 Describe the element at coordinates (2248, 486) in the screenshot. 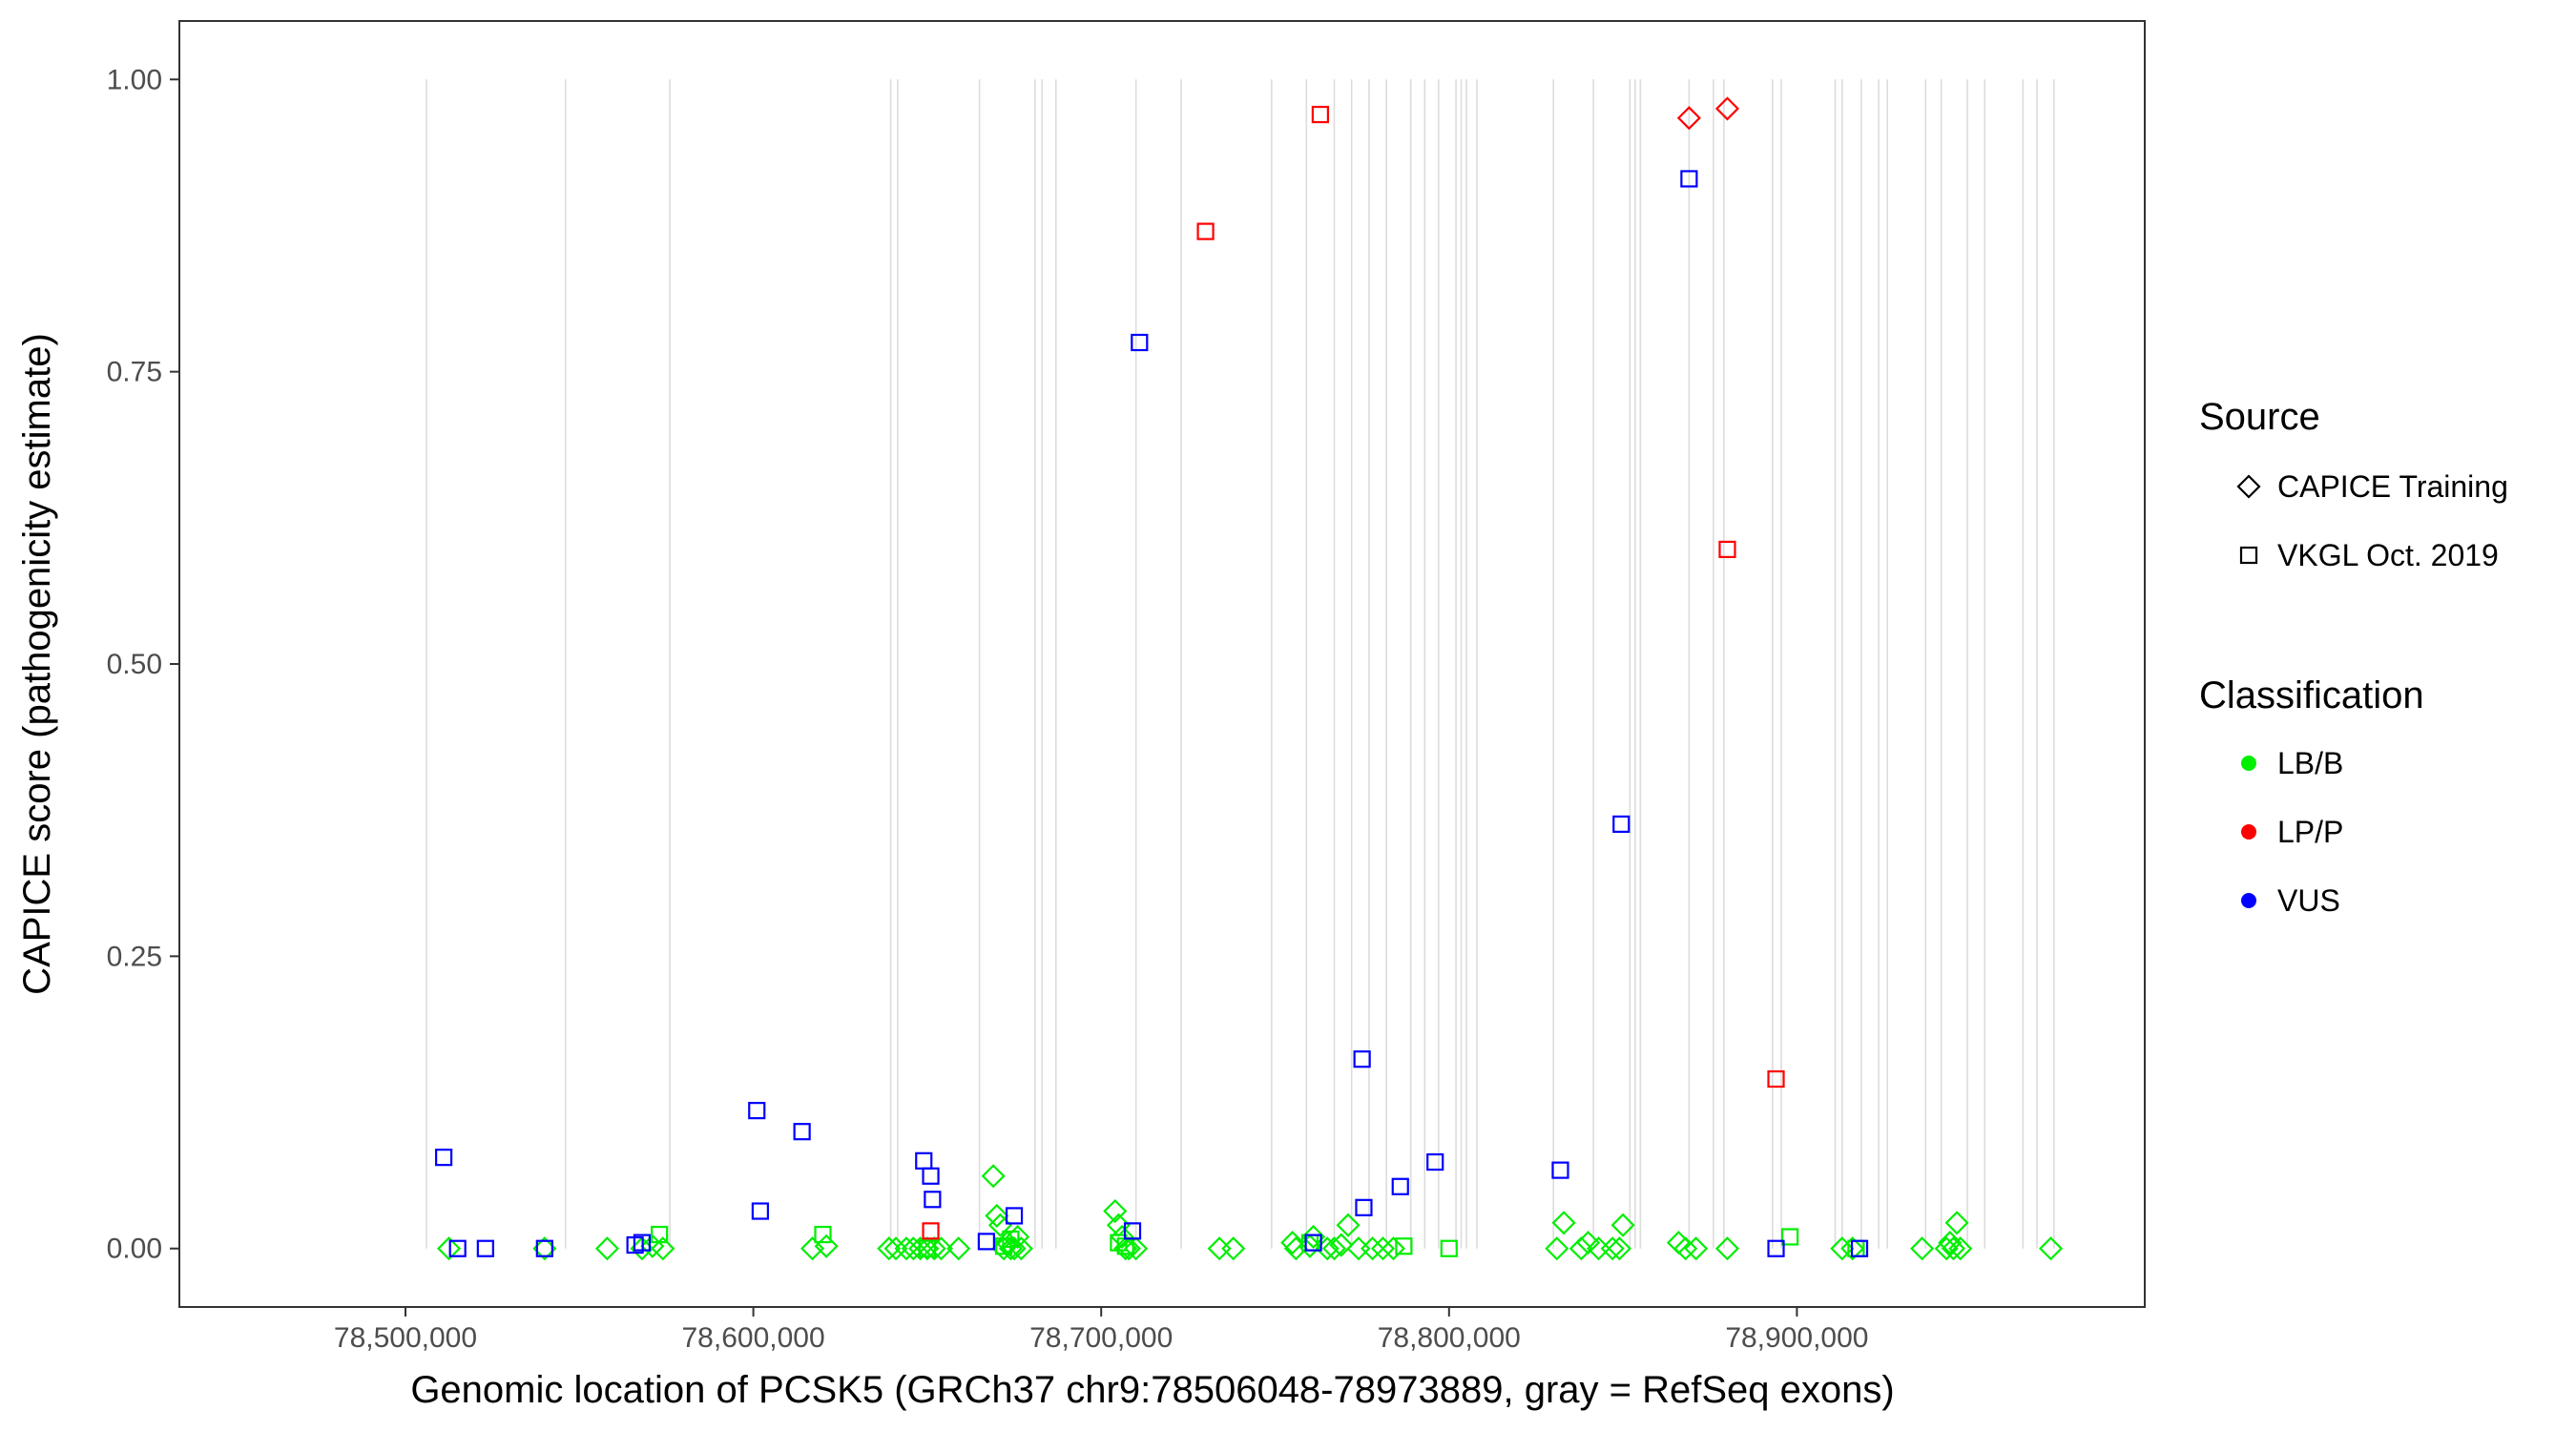

I see `legend-key-diamond` at that location.